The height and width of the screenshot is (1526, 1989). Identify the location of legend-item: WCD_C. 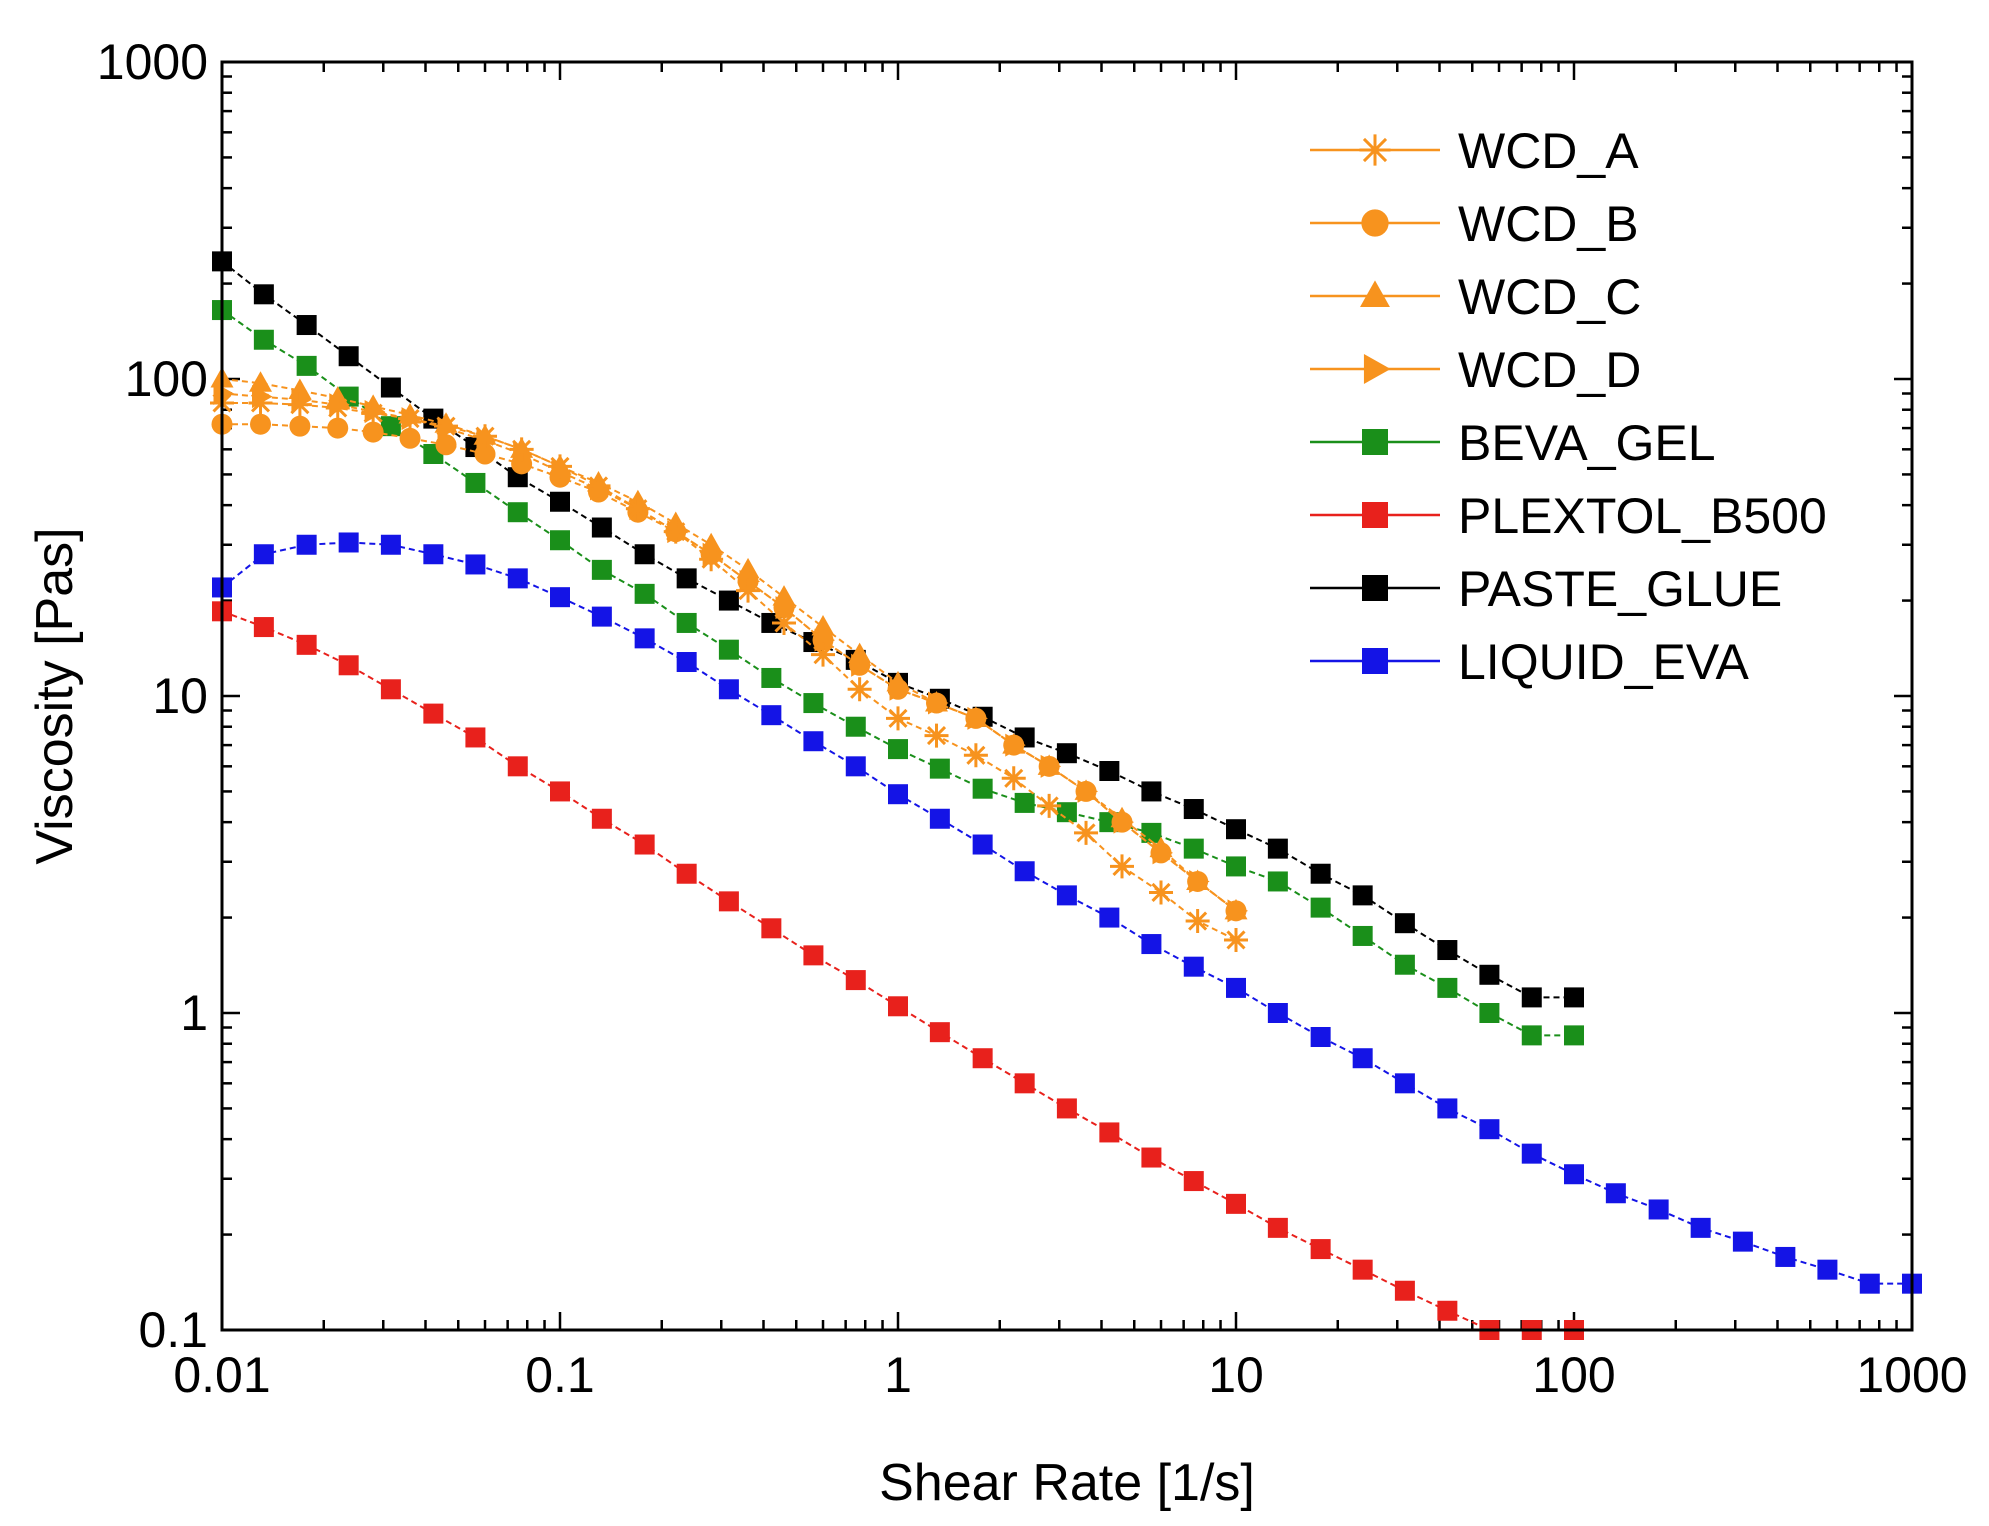
(1475, 297).